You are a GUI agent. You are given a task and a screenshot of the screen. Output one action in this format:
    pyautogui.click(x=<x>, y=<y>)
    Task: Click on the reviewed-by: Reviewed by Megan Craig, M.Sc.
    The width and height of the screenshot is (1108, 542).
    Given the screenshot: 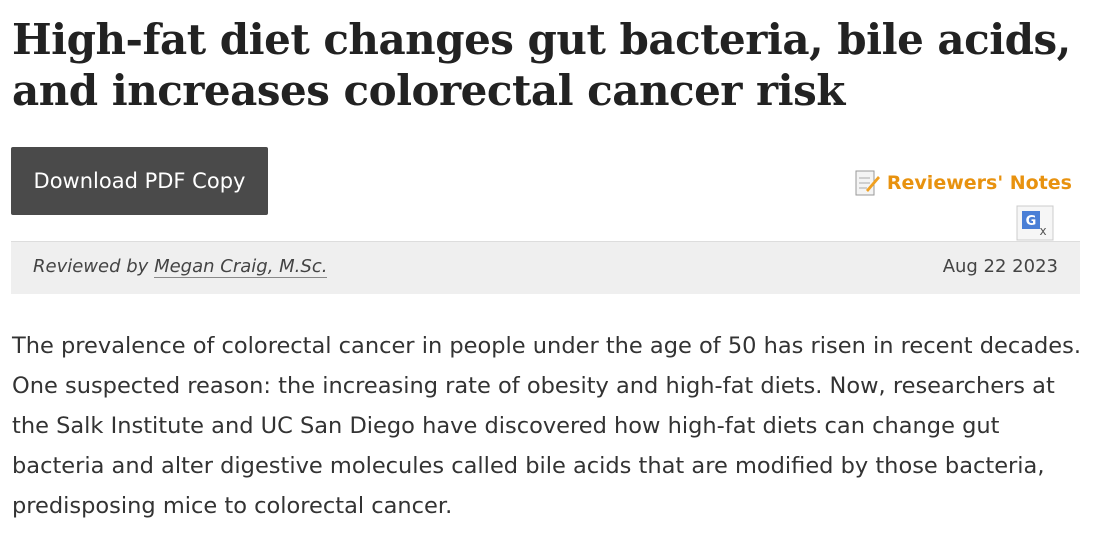 What is the action you would take?
    pyautogui.click(x=180, y=267)
    